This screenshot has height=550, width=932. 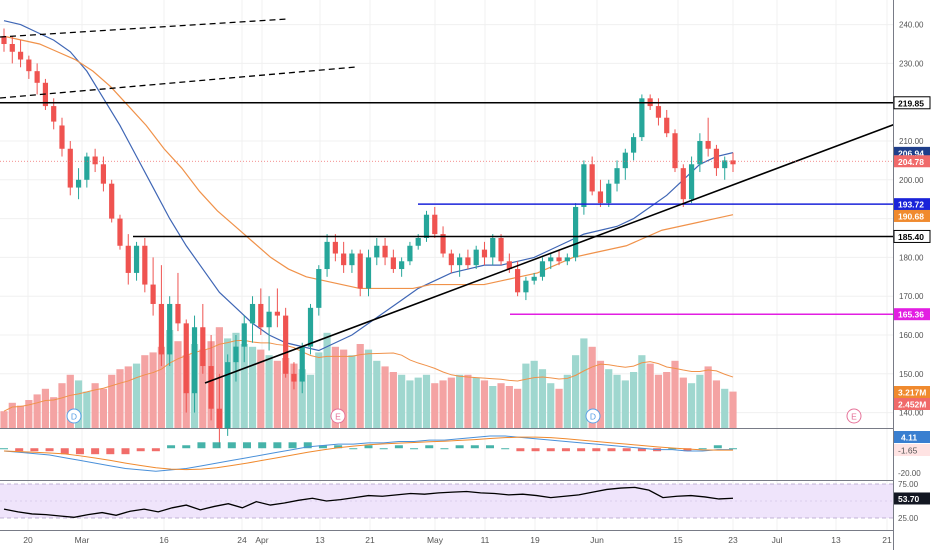 What do you see at coordinates (597, 540) in the screenshot?
I see `time-tick-label: Jun` at bounding box center [597, 540].